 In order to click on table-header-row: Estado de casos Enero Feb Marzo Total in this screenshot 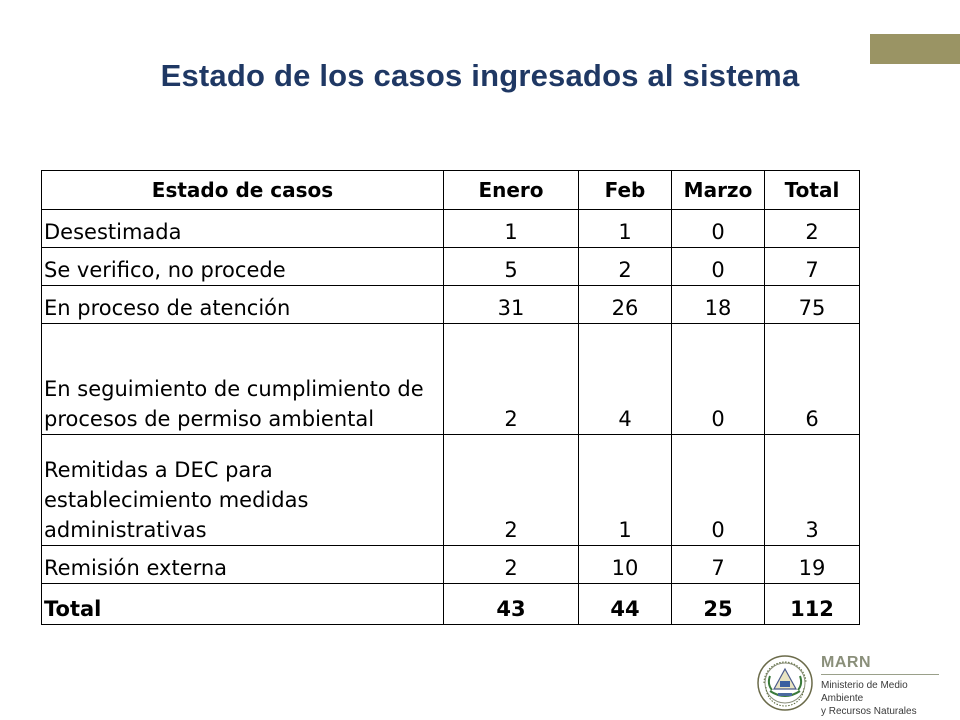, I will do `click(450, 190)`.